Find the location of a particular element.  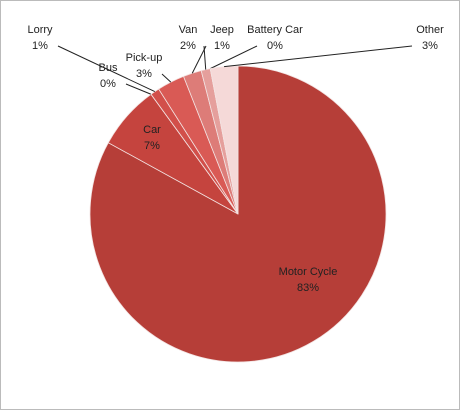

slice-category-label: Bus is located at coordinates (108, 68).